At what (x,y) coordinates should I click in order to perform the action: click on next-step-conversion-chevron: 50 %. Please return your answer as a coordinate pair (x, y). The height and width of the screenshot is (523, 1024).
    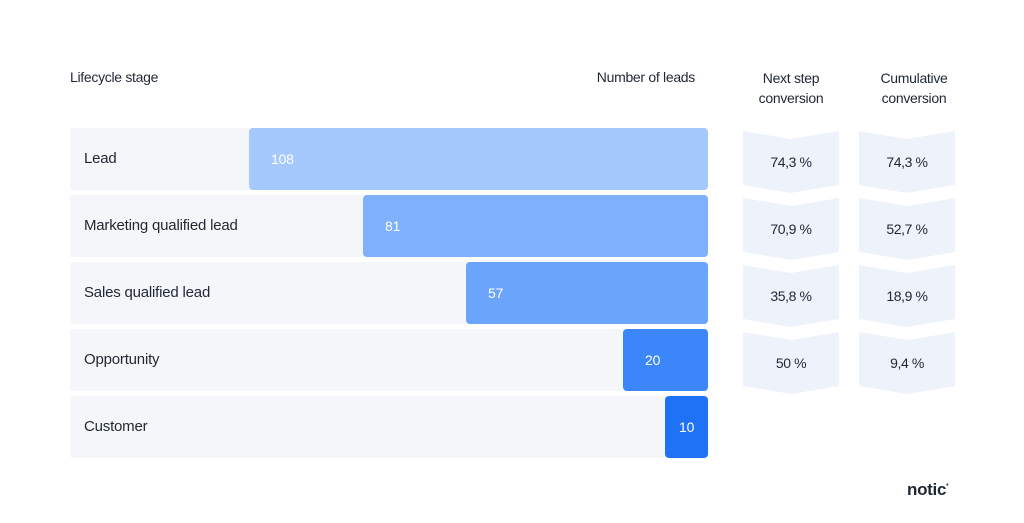
    Looking at the image, I should click on (791, 363).